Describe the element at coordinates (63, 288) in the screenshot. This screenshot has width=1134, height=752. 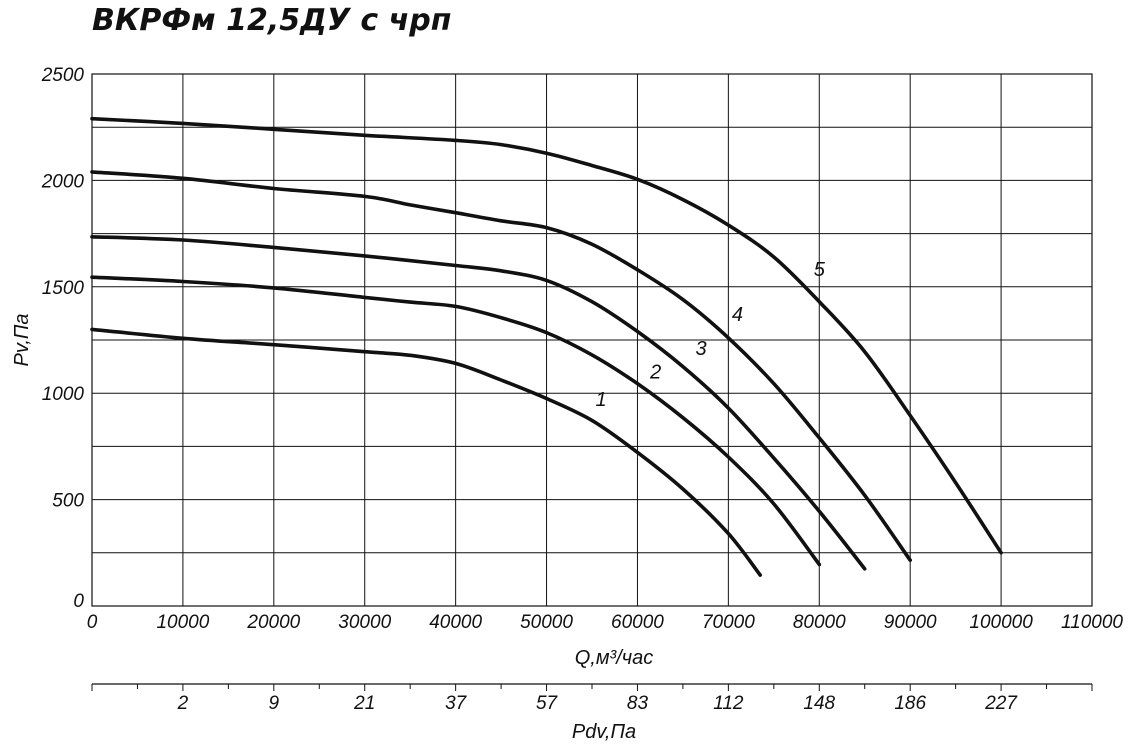
I see `y-tick-label: 1500` at that location.